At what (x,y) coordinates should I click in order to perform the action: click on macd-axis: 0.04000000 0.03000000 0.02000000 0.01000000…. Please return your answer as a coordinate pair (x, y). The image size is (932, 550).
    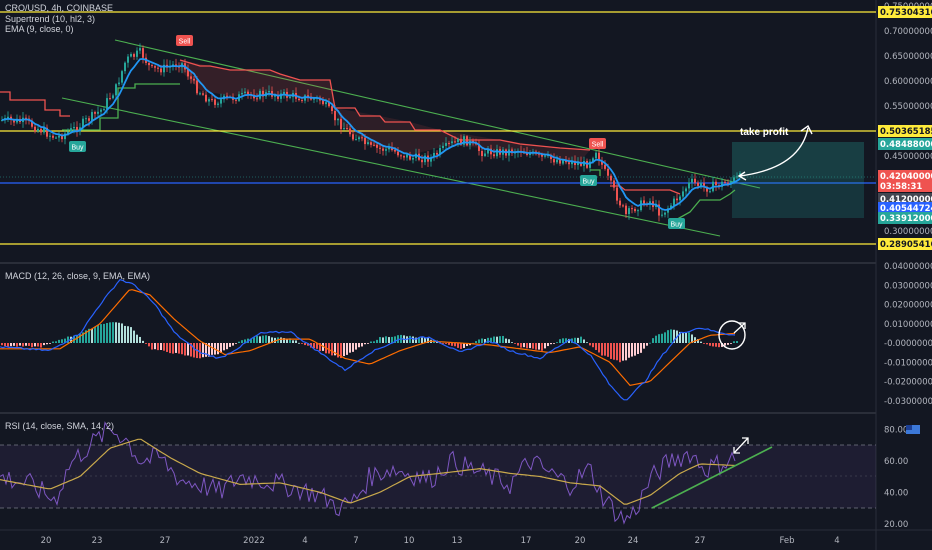
    Looking at the image, I should click on (908, 334).